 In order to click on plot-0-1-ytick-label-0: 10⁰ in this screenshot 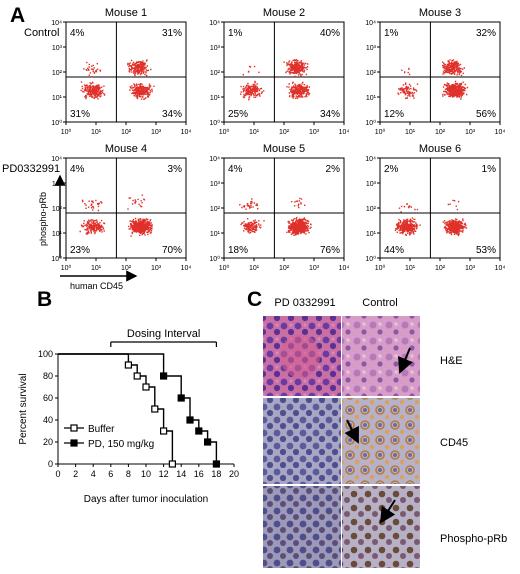, I will do `click(214, 123)`.